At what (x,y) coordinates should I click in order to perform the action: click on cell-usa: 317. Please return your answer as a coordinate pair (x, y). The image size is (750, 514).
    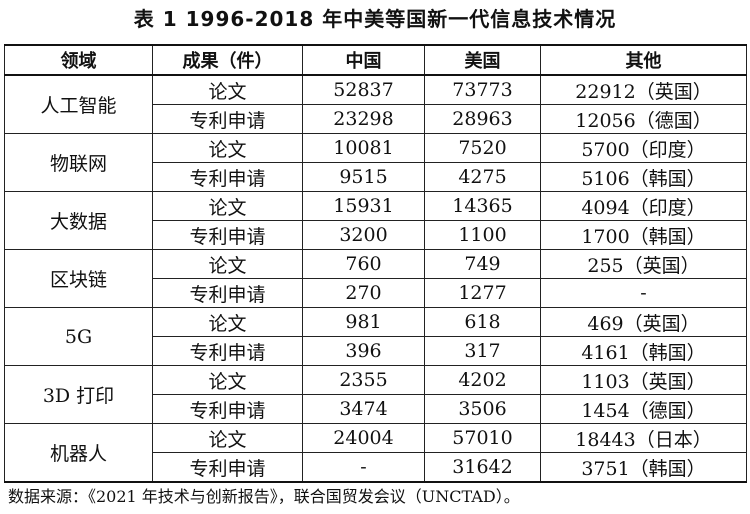
    Looking at the image, I should click on (482, 351).